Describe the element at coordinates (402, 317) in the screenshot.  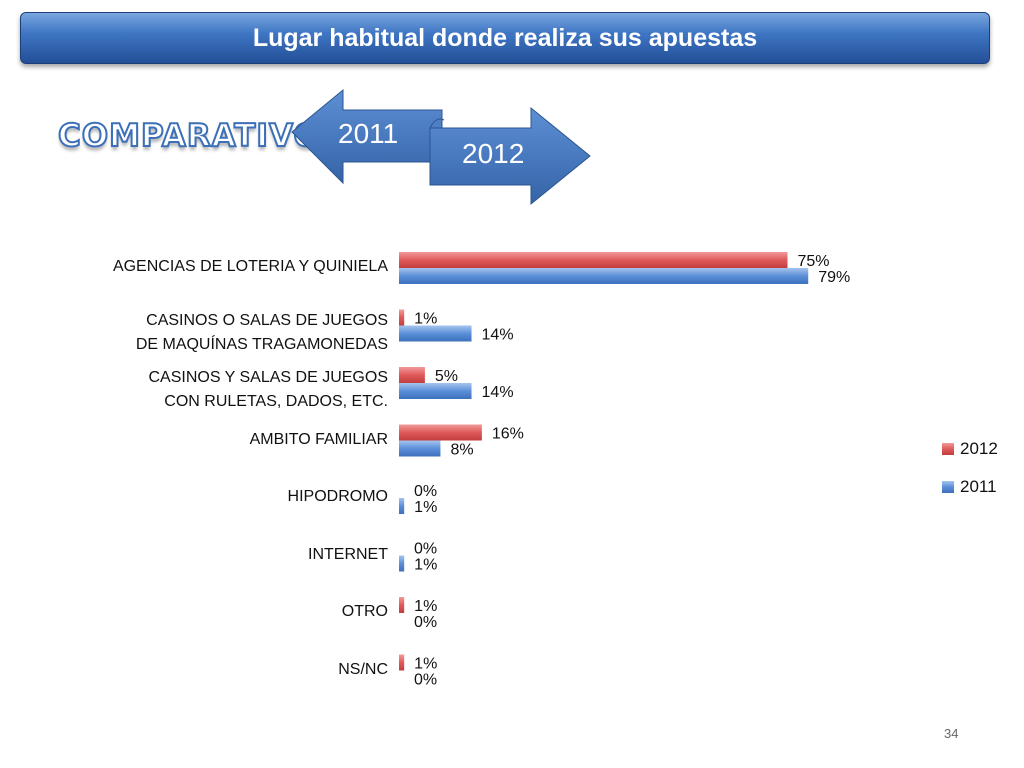
I see `bar-2012-casinos-o-salas-de-juegos-de-maqu-nas-tragamonedas` at that location.